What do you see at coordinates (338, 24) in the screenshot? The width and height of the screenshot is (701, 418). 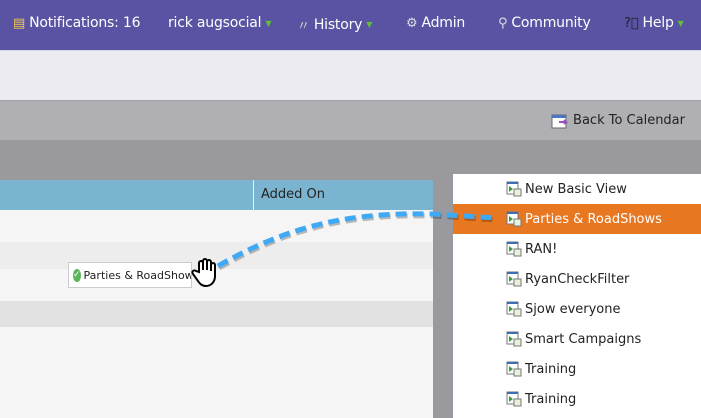 I see `history-label: History` at bounding box center [338, 24].